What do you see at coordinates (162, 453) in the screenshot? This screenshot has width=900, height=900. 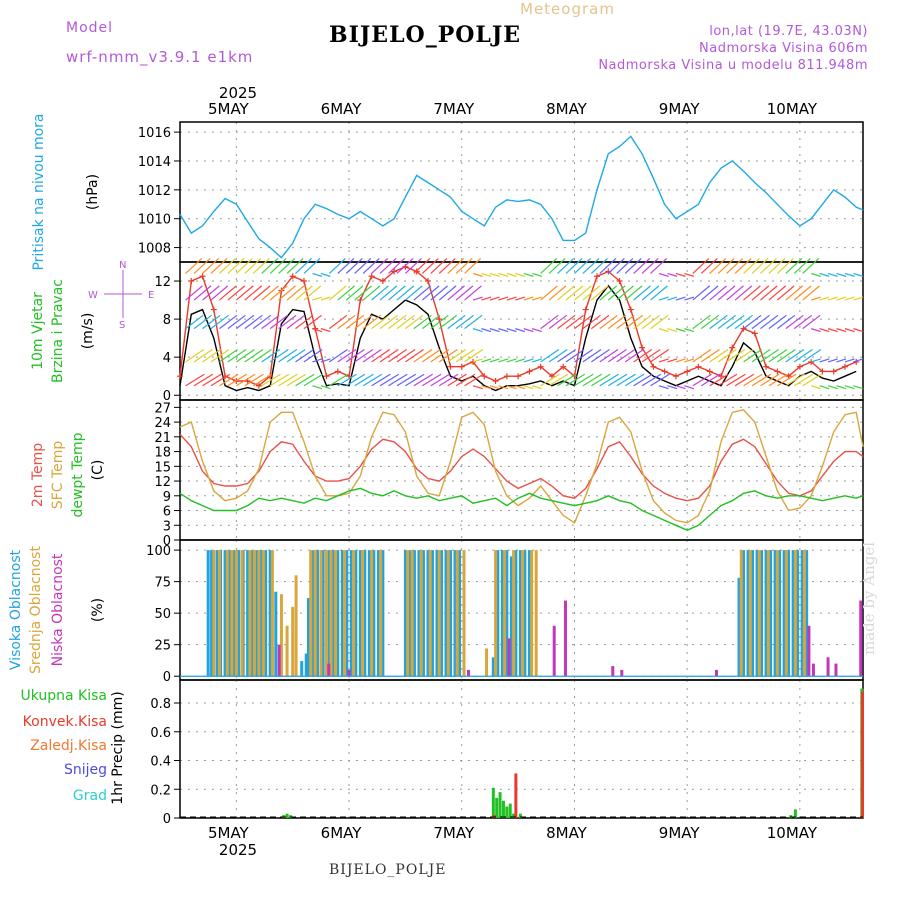 I see `temperature-y-tick-label: 18` at bounding box center [162, 453].